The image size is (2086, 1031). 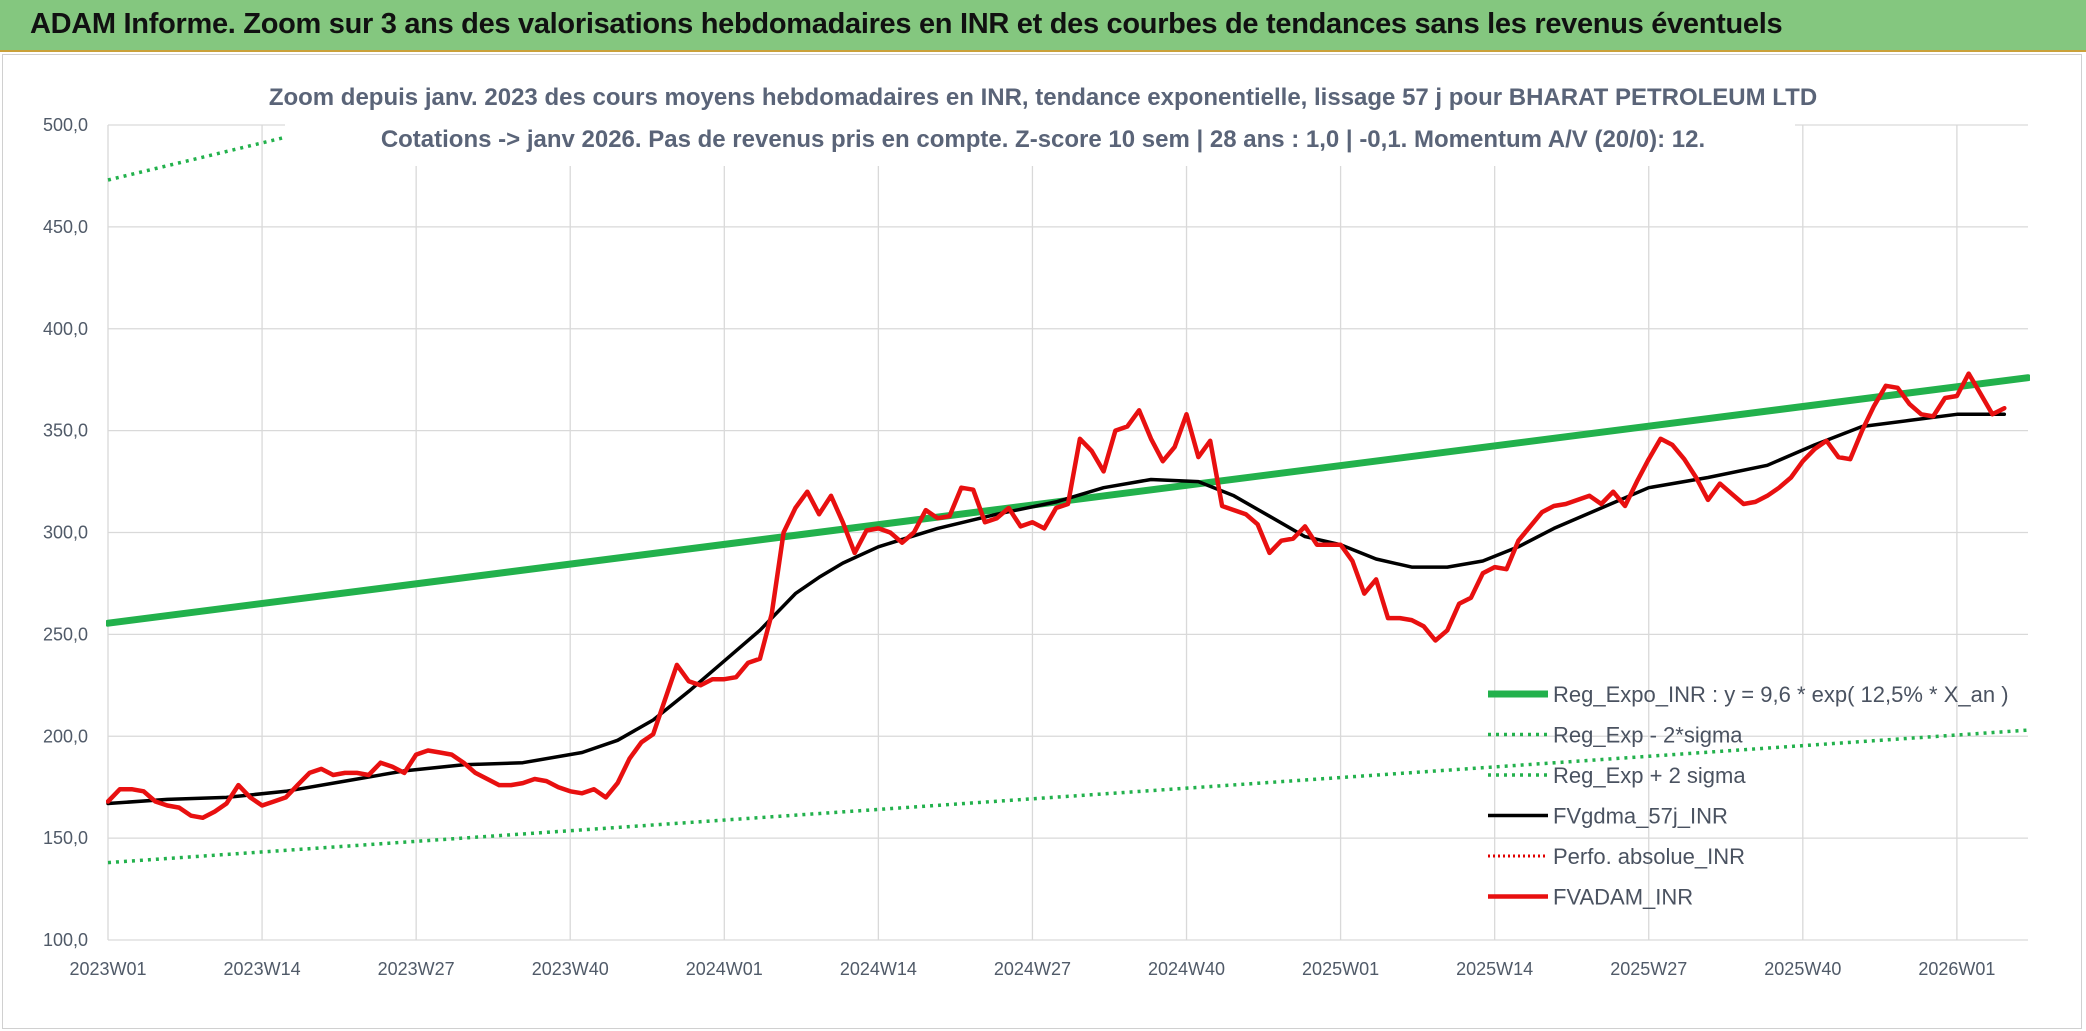 I want to click on title-backdrop, so click(x=1040, y=144).